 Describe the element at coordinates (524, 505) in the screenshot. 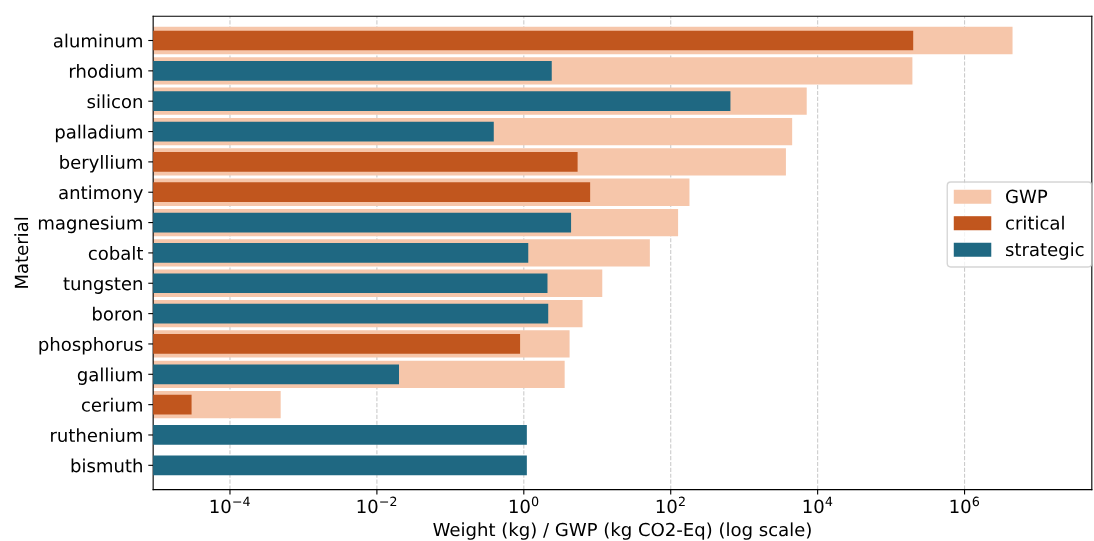

I see `x-tick-label: 10$^{0}$` at that location.